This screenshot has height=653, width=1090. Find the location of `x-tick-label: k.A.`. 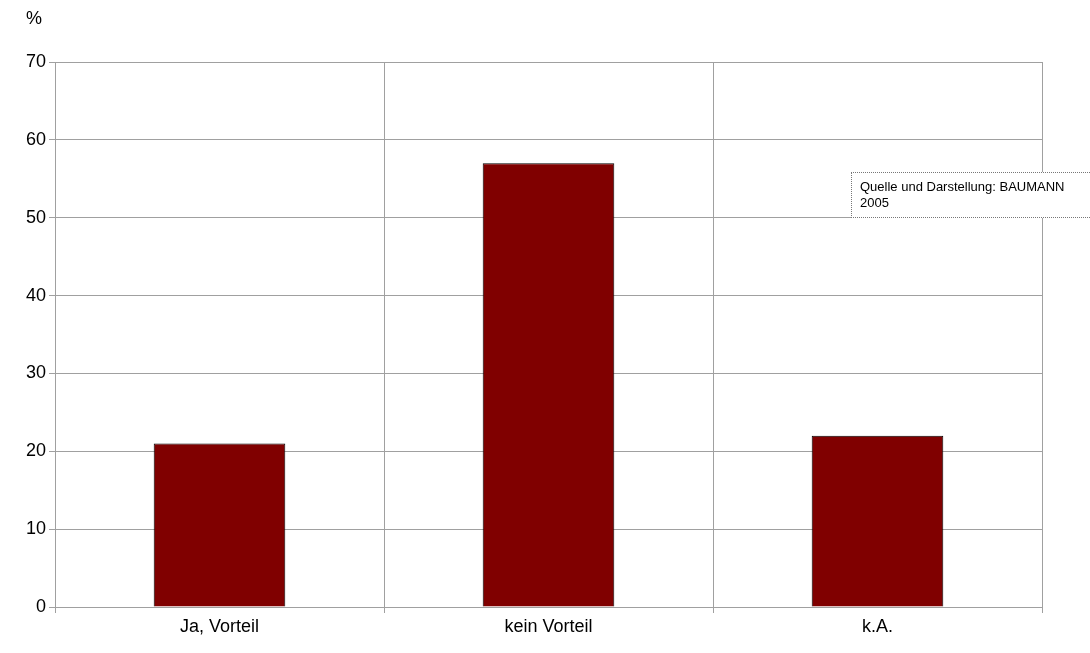

x-tick-label: k.A. is located at coordinates (877, 625).